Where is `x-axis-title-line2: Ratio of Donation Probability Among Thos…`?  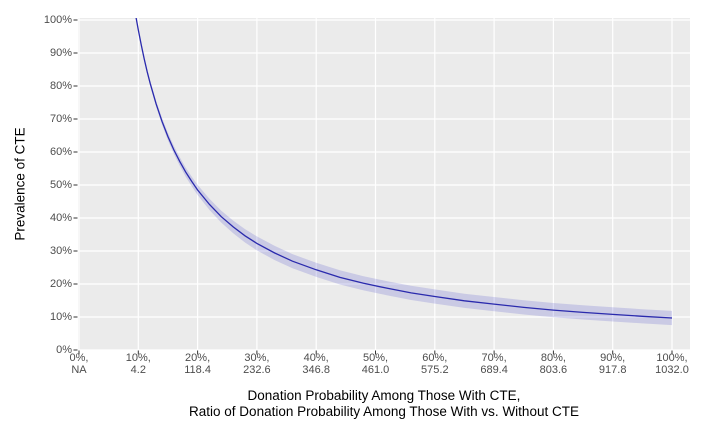
x-axis-title-line2: Ratio of Donation Probability Among Thos… is located at coordinates (384, 411).